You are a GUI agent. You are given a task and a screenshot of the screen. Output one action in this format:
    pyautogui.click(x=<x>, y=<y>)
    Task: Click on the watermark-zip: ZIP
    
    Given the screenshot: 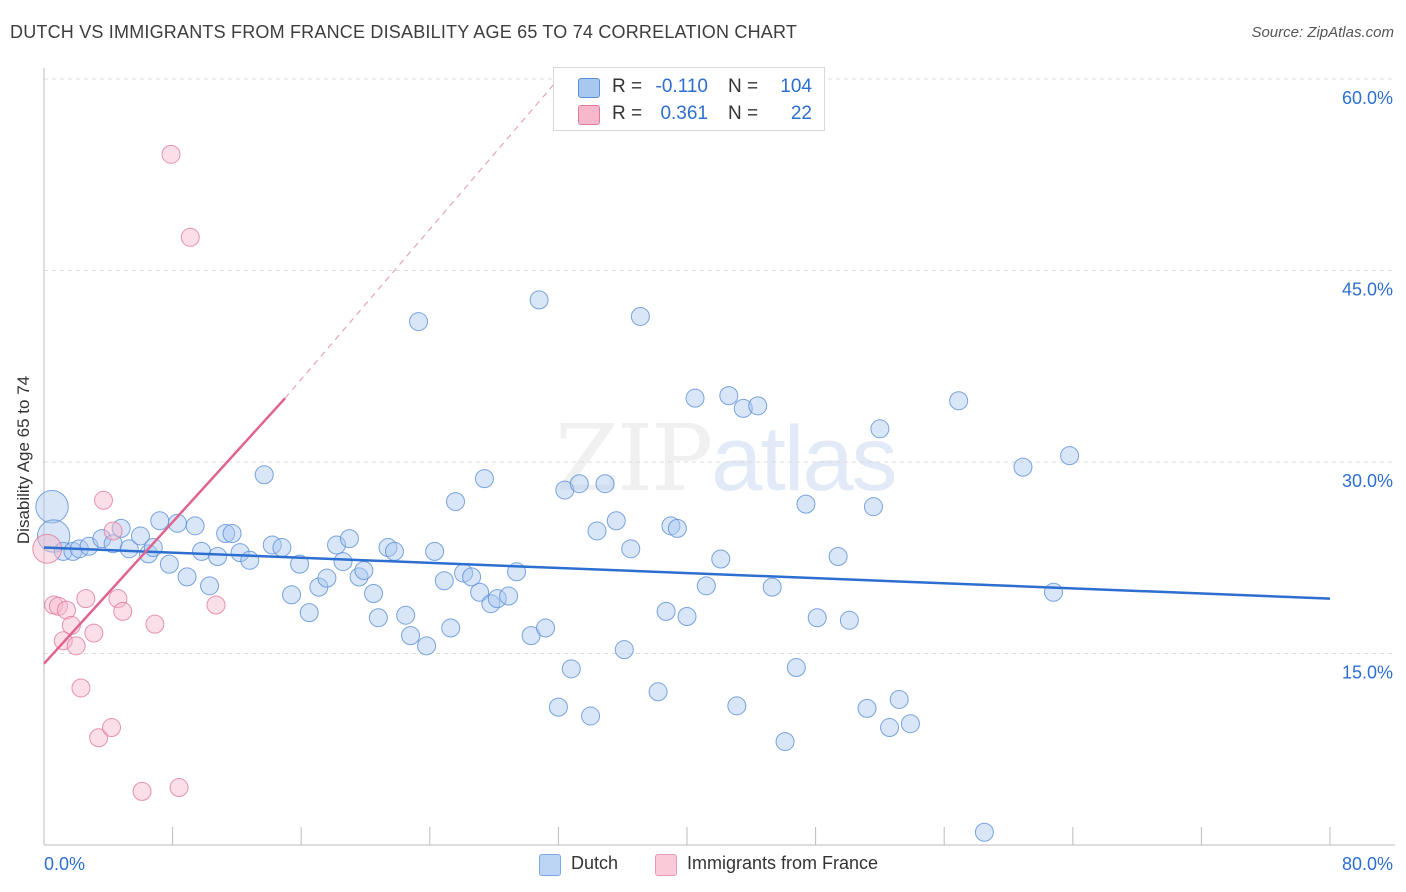 What is the action you would take?
    pyautogui.click(x=634, y=458)
    